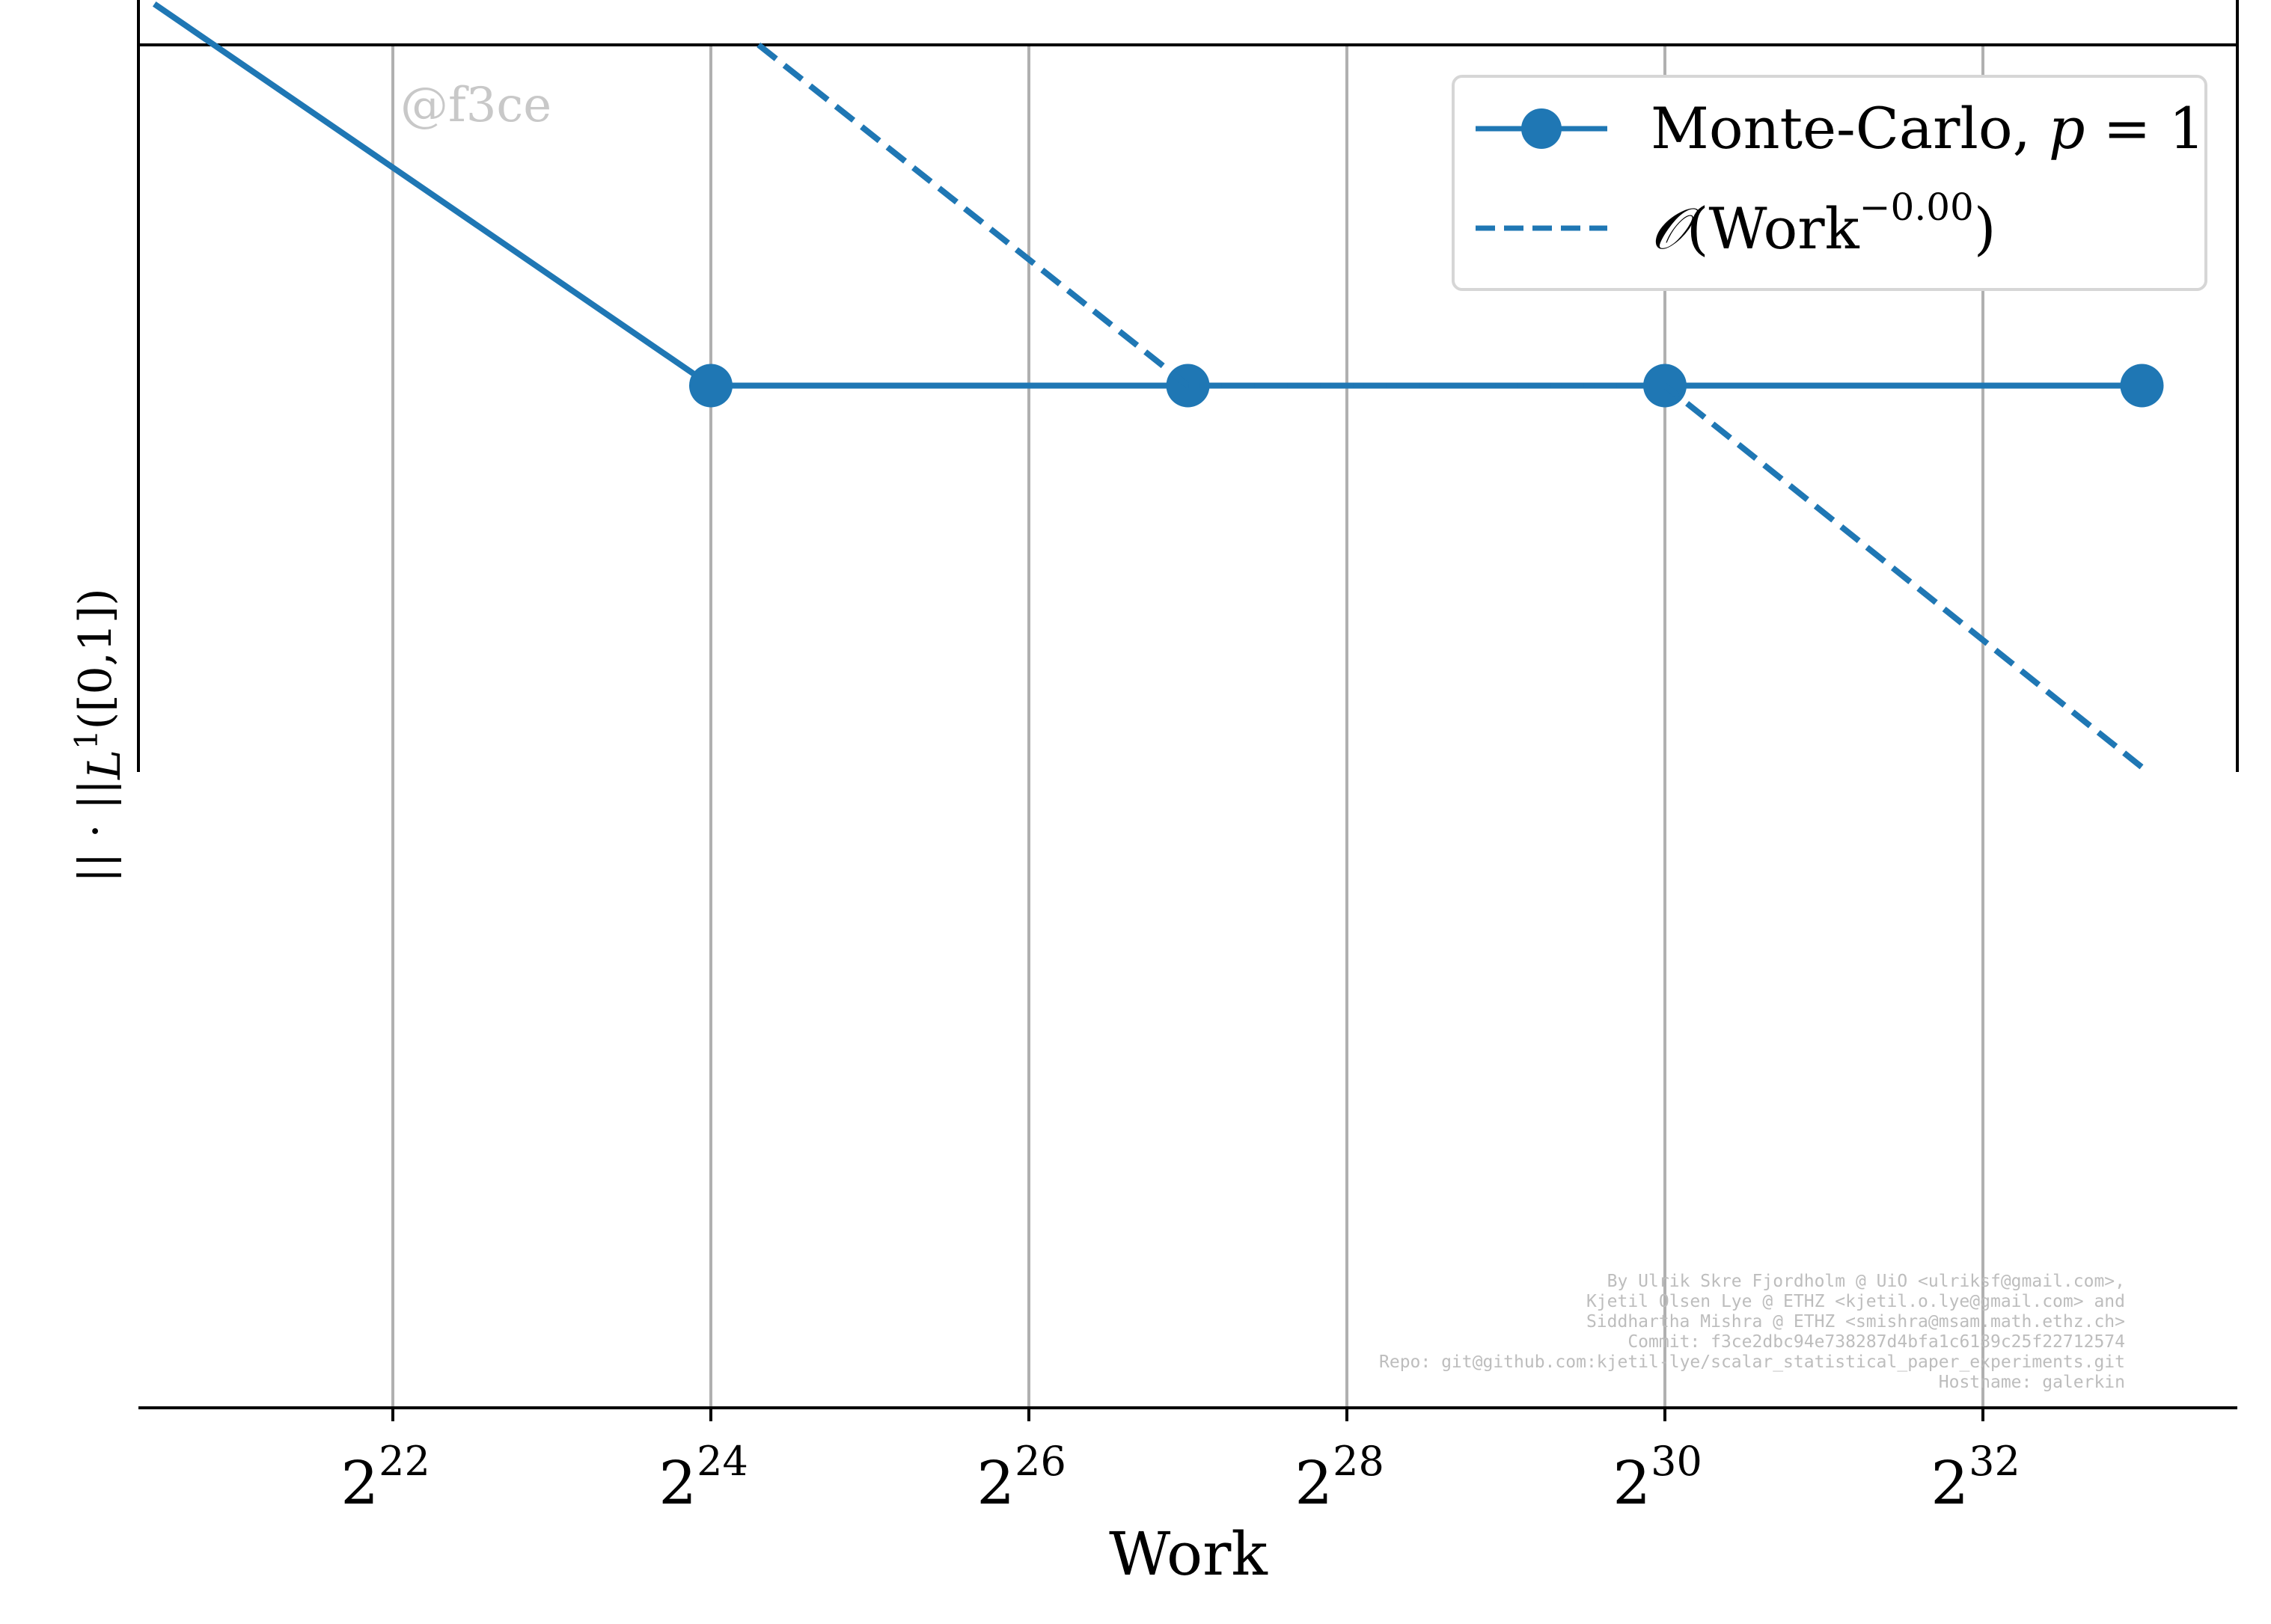  What do you see at coordinates (1021, 1478) in the screenshot?
I see `x-tick-label-2: 226` at bounding box center [1021, 1478].